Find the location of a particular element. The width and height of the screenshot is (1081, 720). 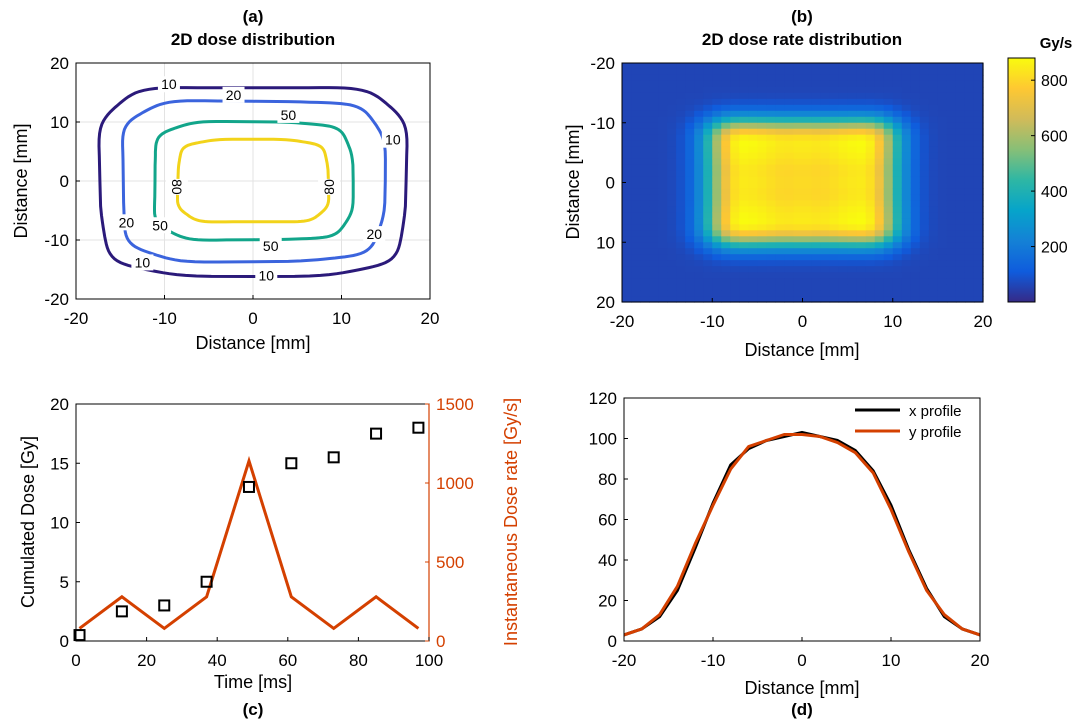

panel-d-ytick-6: 120 is located at coordinates (603, 398).